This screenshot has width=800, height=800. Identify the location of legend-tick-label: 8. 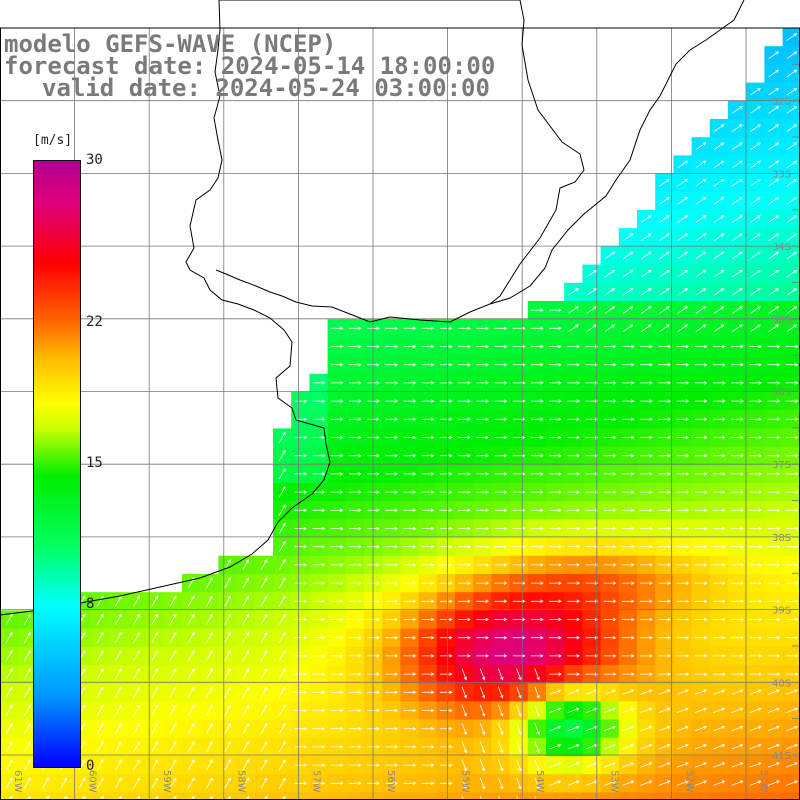
(90, 604).